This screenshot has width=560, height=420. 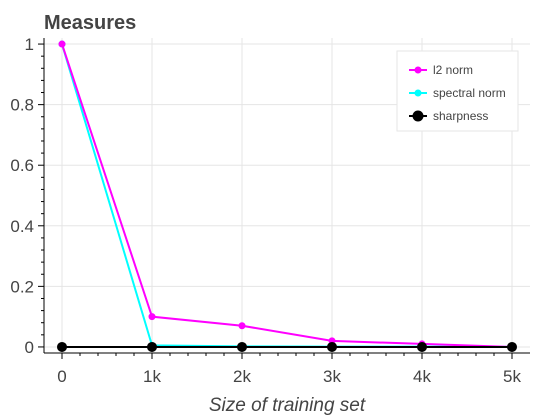 I want to click on series-sharpness, so click(x=287, y=346).